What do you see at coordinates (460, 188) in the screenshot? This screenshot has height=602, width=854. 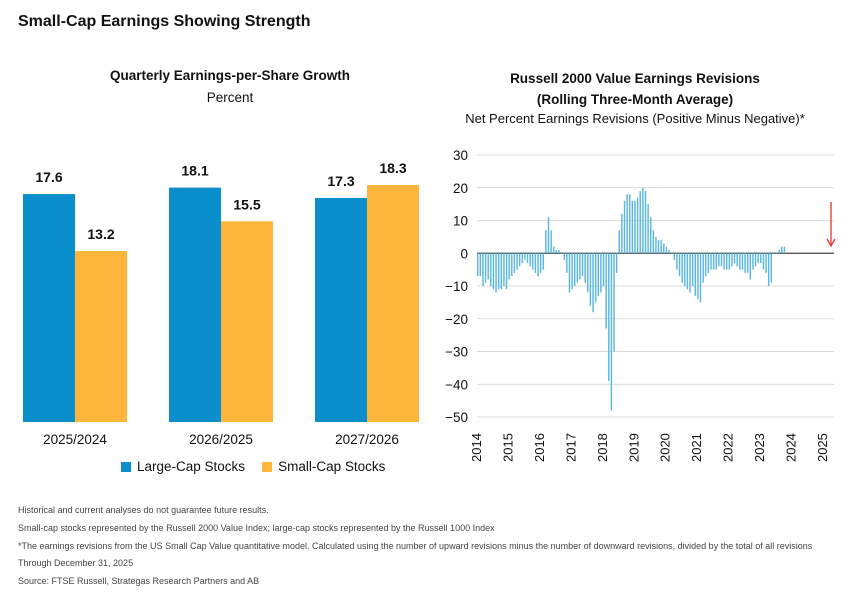 I see `revisions-y-tick-1: 20` at bounding box center [460, 188].